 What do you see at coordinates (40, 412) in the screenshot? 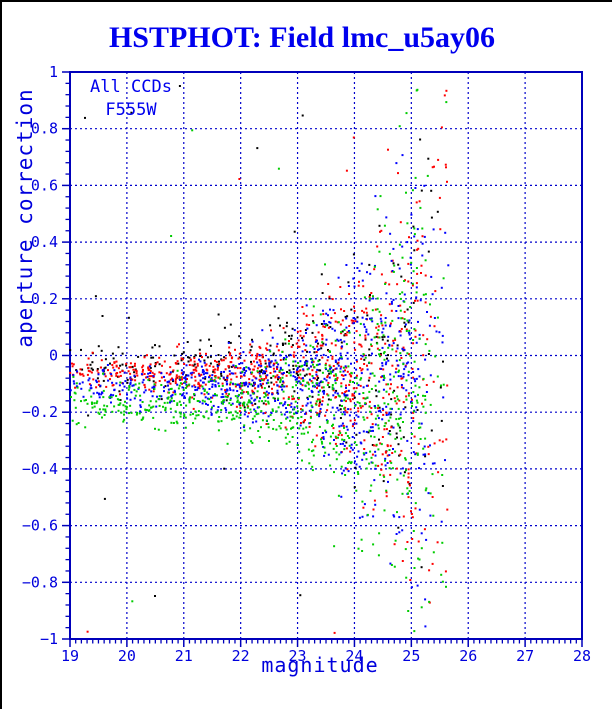
I see `svg-text: −0.2` at bounding box center [40, 412].